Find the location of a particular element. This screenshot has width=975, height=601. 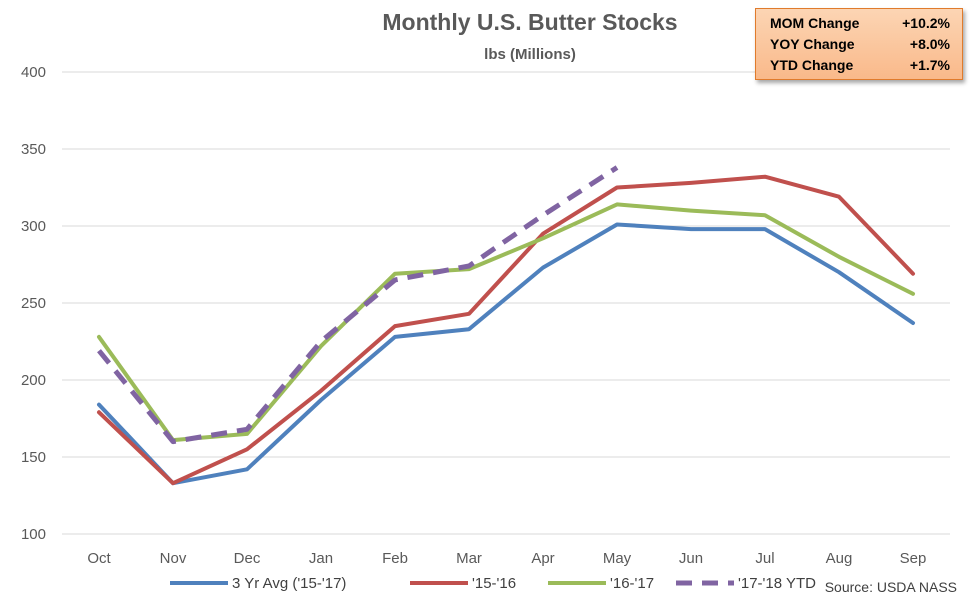

stat-label: MOM Change is located at coordinates (815, 23).